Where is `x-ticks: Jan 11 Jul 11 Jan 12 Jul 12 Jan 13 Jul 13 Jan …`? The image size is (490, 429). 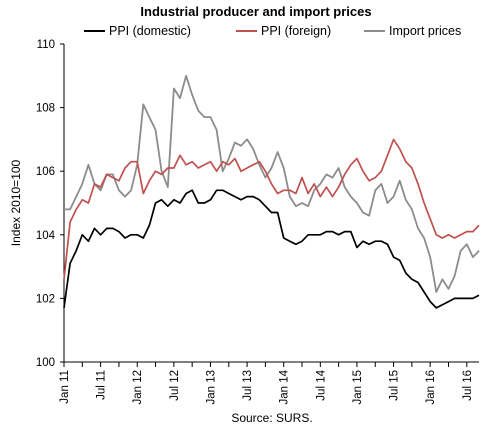 x-ticks: Jan 11 Jul 11 Jan 12 Jul 12 Jan 13 Jul 13 Jan … is located at coordinates (266, 383).